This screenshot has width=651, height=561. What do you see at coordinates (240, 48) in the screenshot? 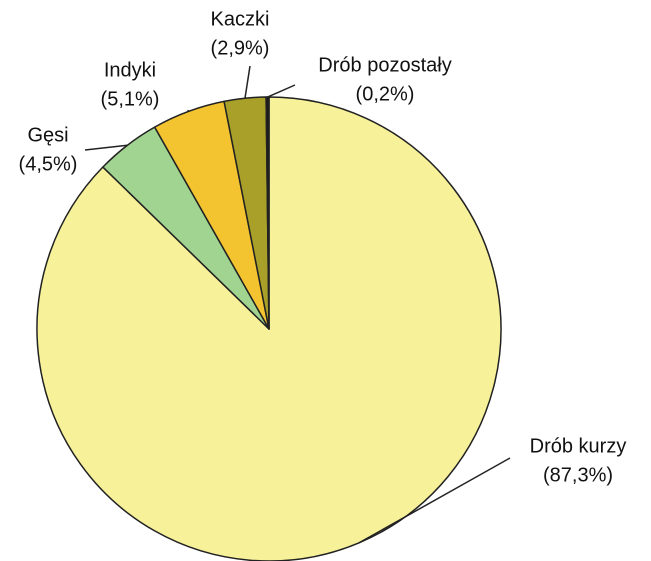
I see `value-label: (2,9%)` at bounding box center [240, 48].